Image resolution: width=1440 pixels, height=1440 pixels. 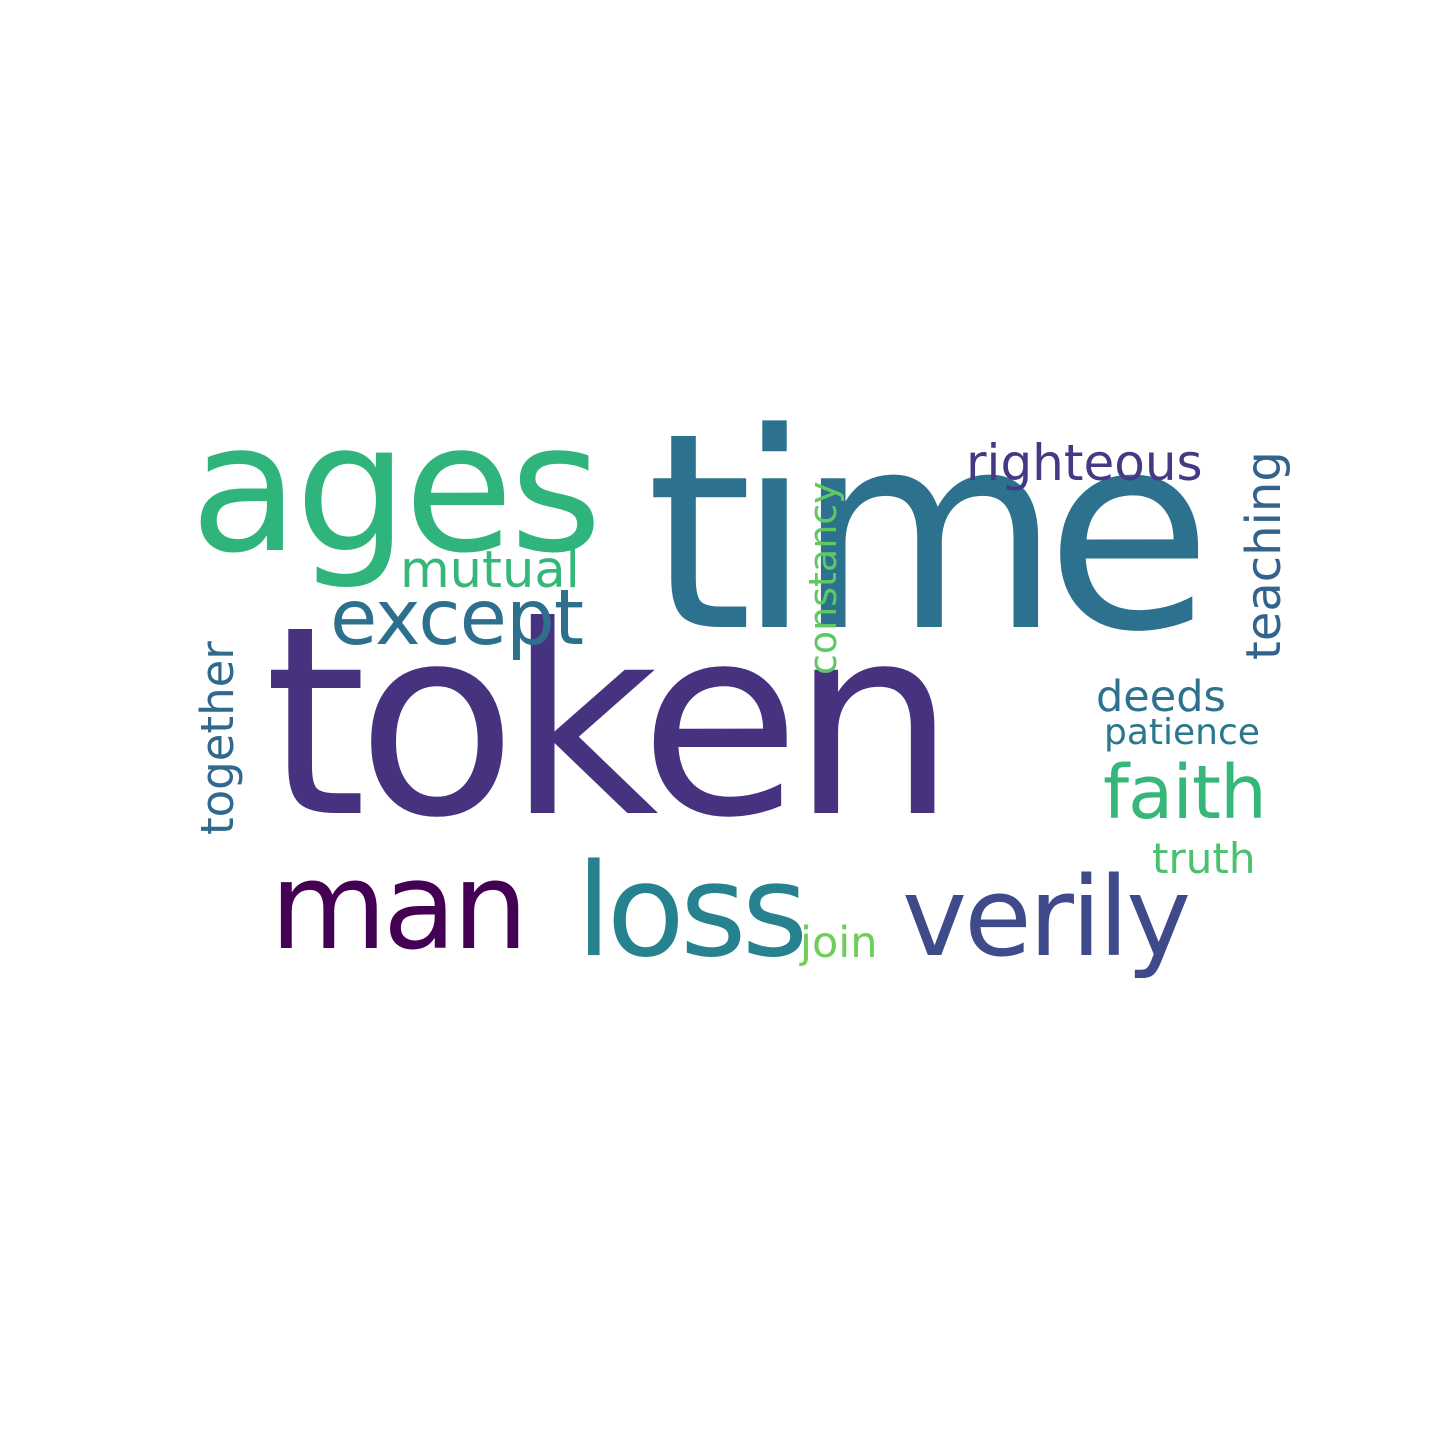 What do you see at coordinates (457, 618) in the screenshot?
I see `word-except: except` at bounding box center [457, 618].